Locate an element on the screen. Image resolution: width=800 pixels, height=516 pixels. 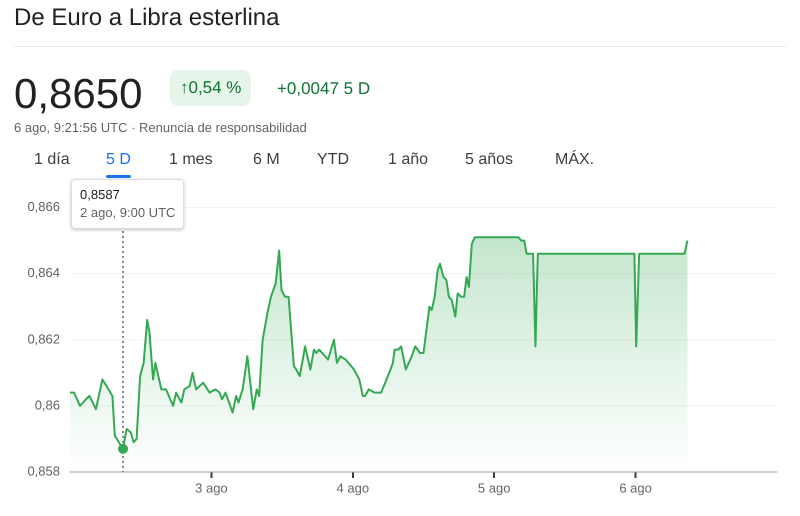
y-tick-label: 0,862 is located at coordinates (43, 338).